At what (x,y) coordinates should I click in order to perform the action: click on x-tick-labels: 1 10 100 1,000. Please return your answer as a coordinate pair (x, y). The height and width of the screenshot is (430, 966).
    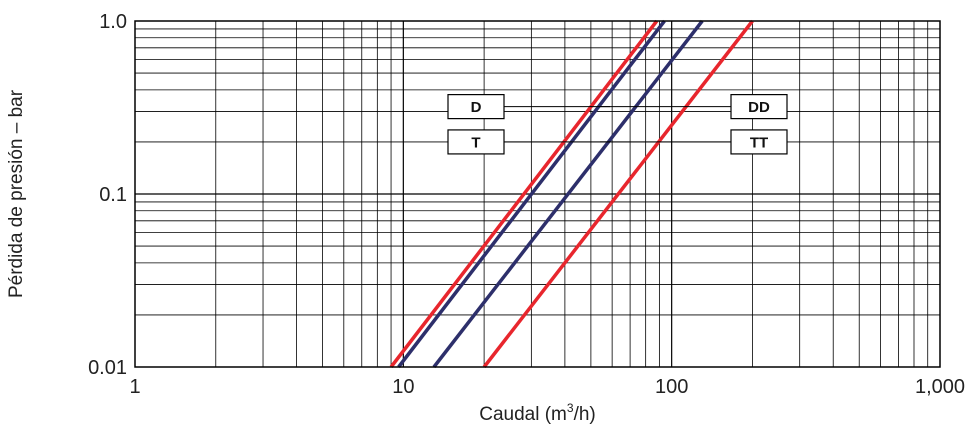
    Looking at the image, I should click on (547, 387).